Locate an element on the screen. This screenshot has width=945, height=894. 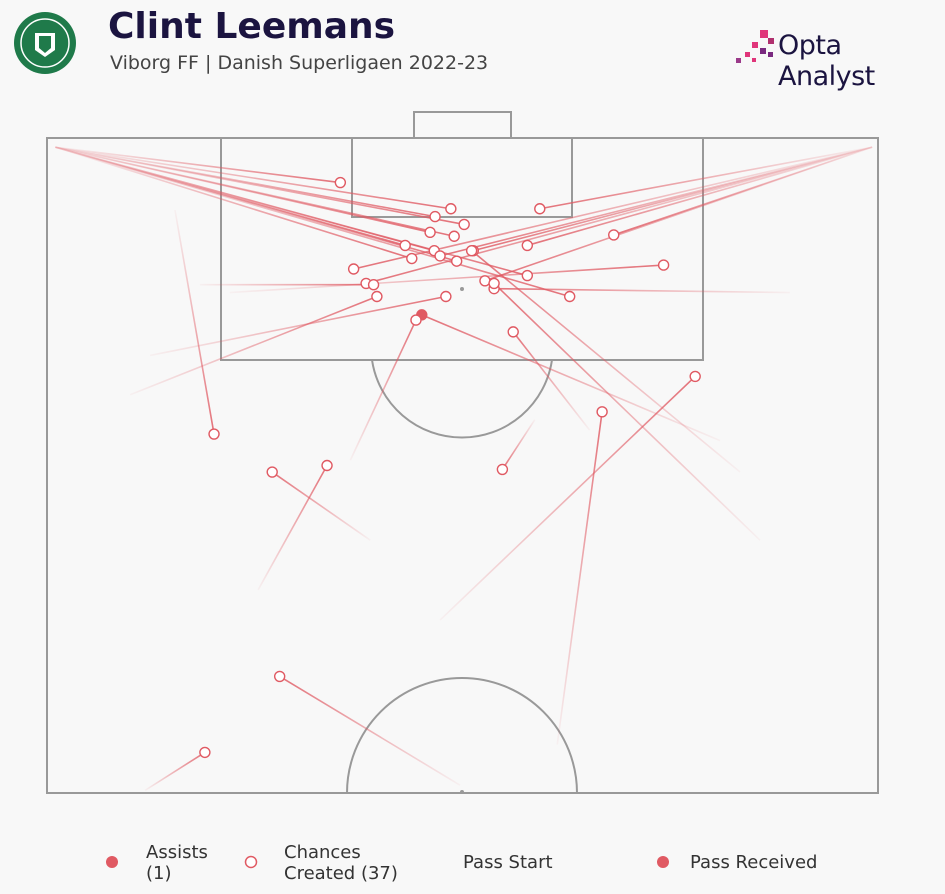
club-badge is located at coordinates (45, 43).